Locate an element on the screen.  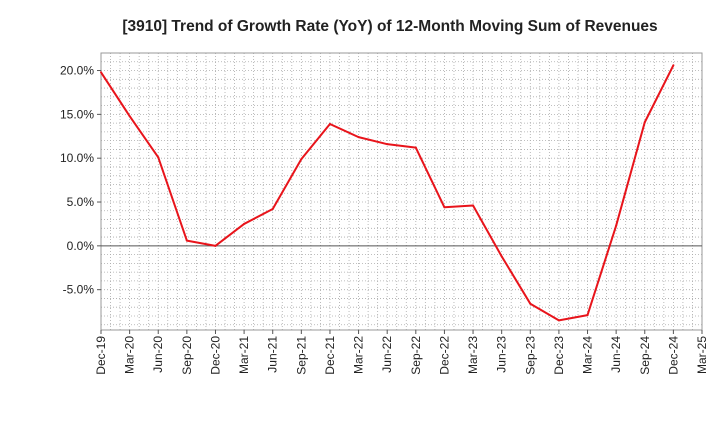
x-tick-label: Mar-24 is located at coordinates (588, 355).